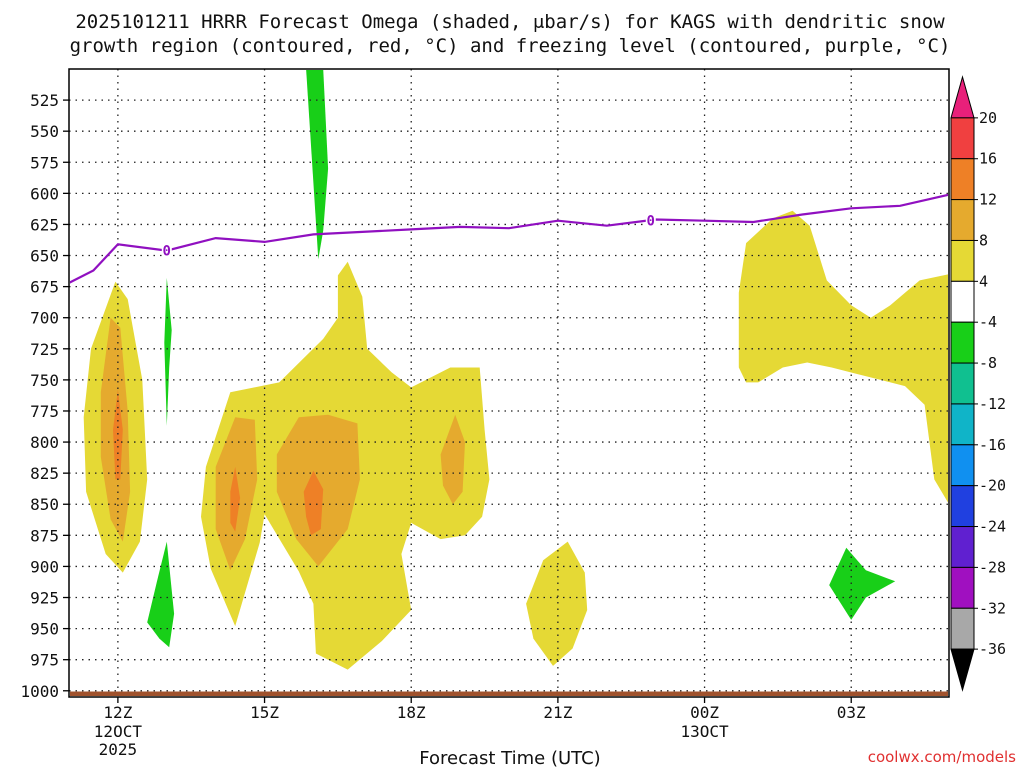 The image size is (1024, 768). Describe the element at coordinates (44, 318) in the screenshot. I see `y-tick-label-700: 700` at that location.